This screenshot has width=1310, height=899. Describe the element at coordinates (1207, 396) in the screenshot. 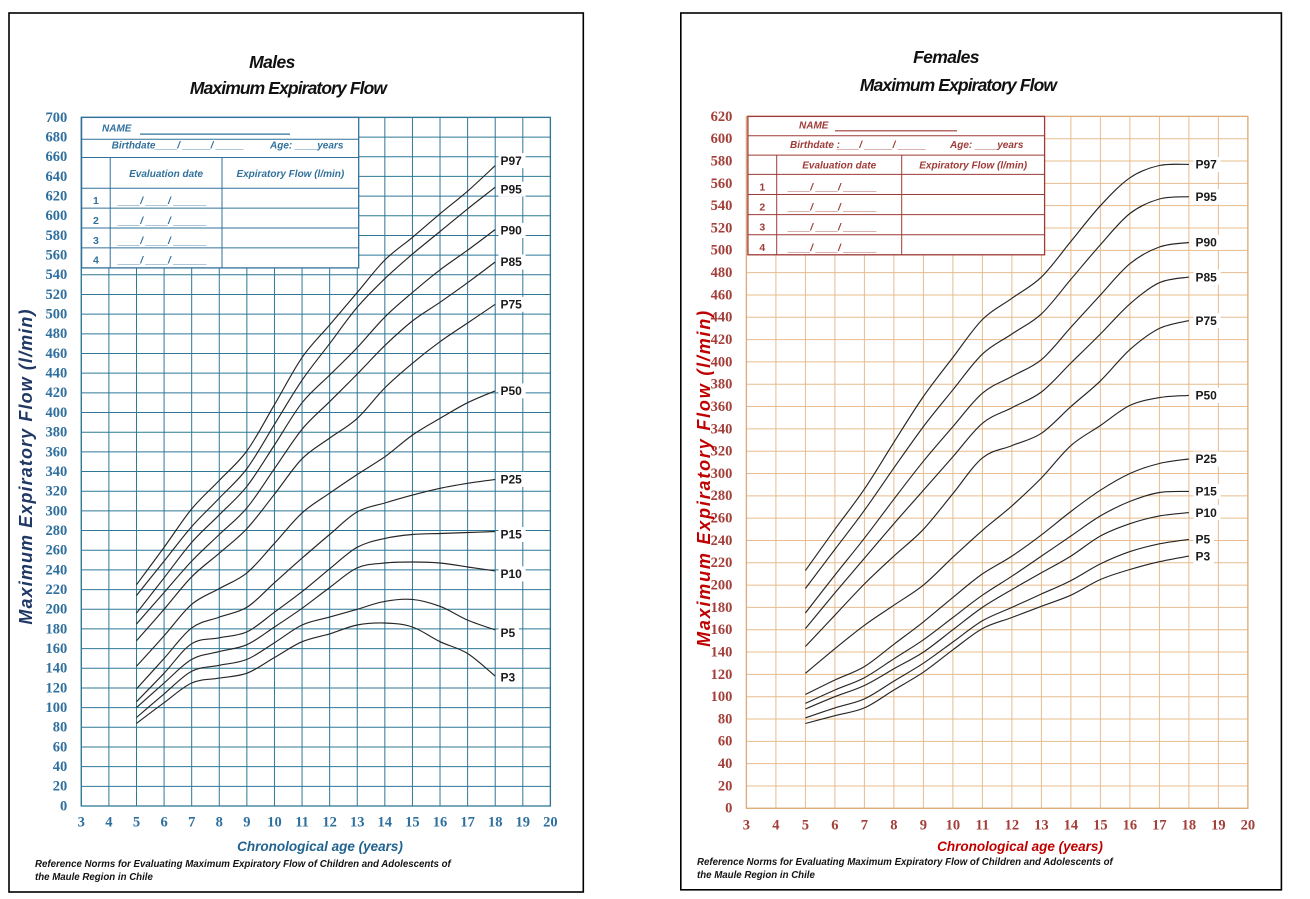

I see `svg-text: P50` at that location.